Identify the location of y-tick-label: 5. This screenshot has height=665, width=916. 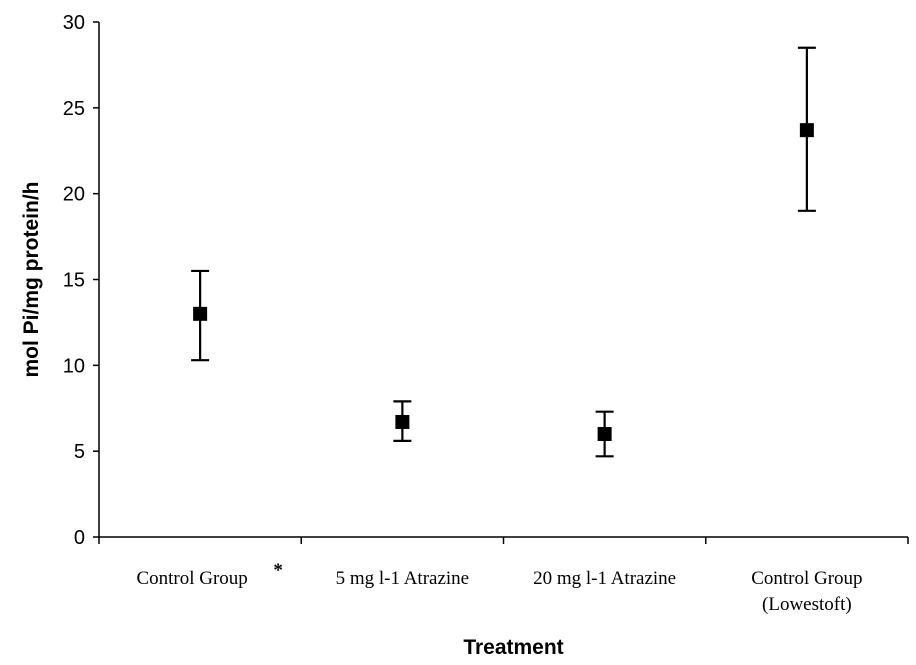
(79, 452).